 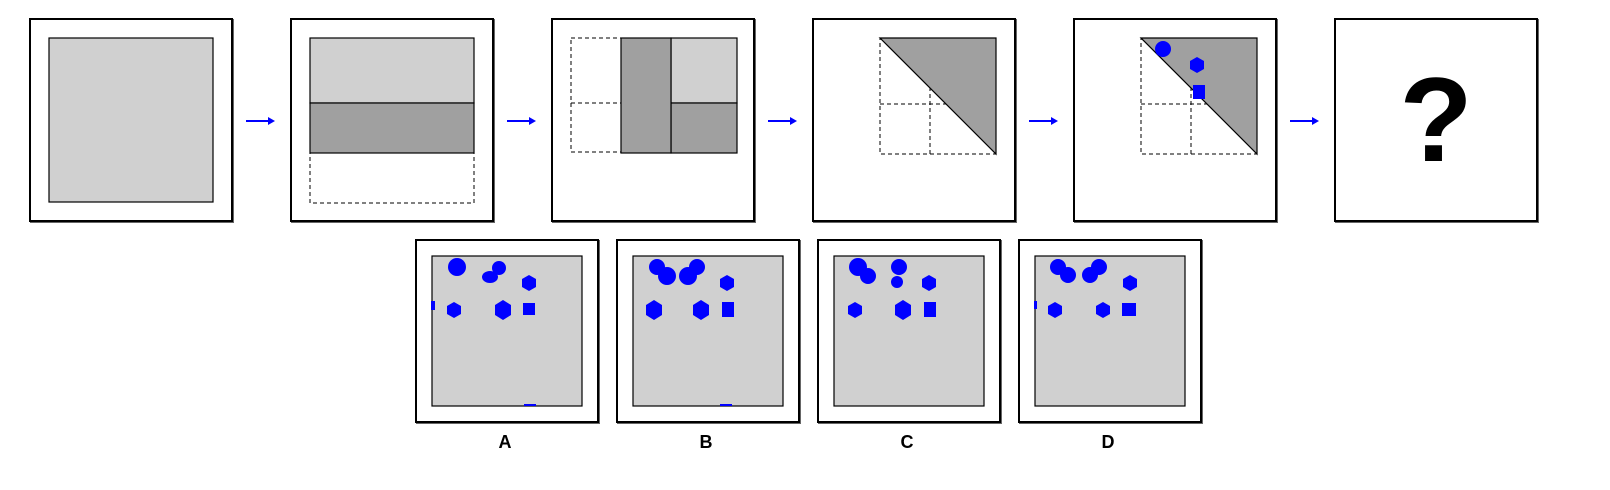 I want to click on question-mark: ?, so click(x=1436, y=120).